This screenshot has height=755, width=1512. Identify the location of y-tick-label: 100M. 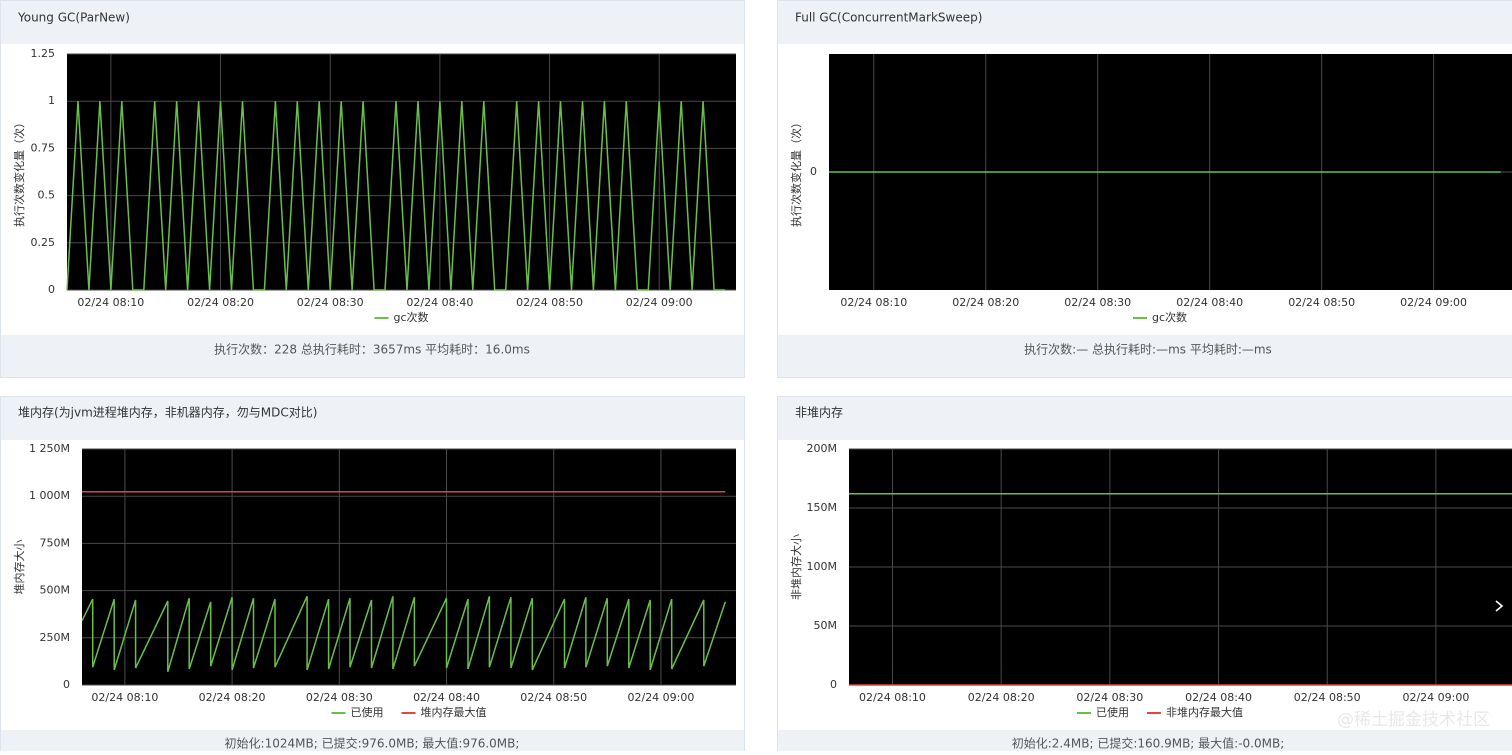
(822, 566).